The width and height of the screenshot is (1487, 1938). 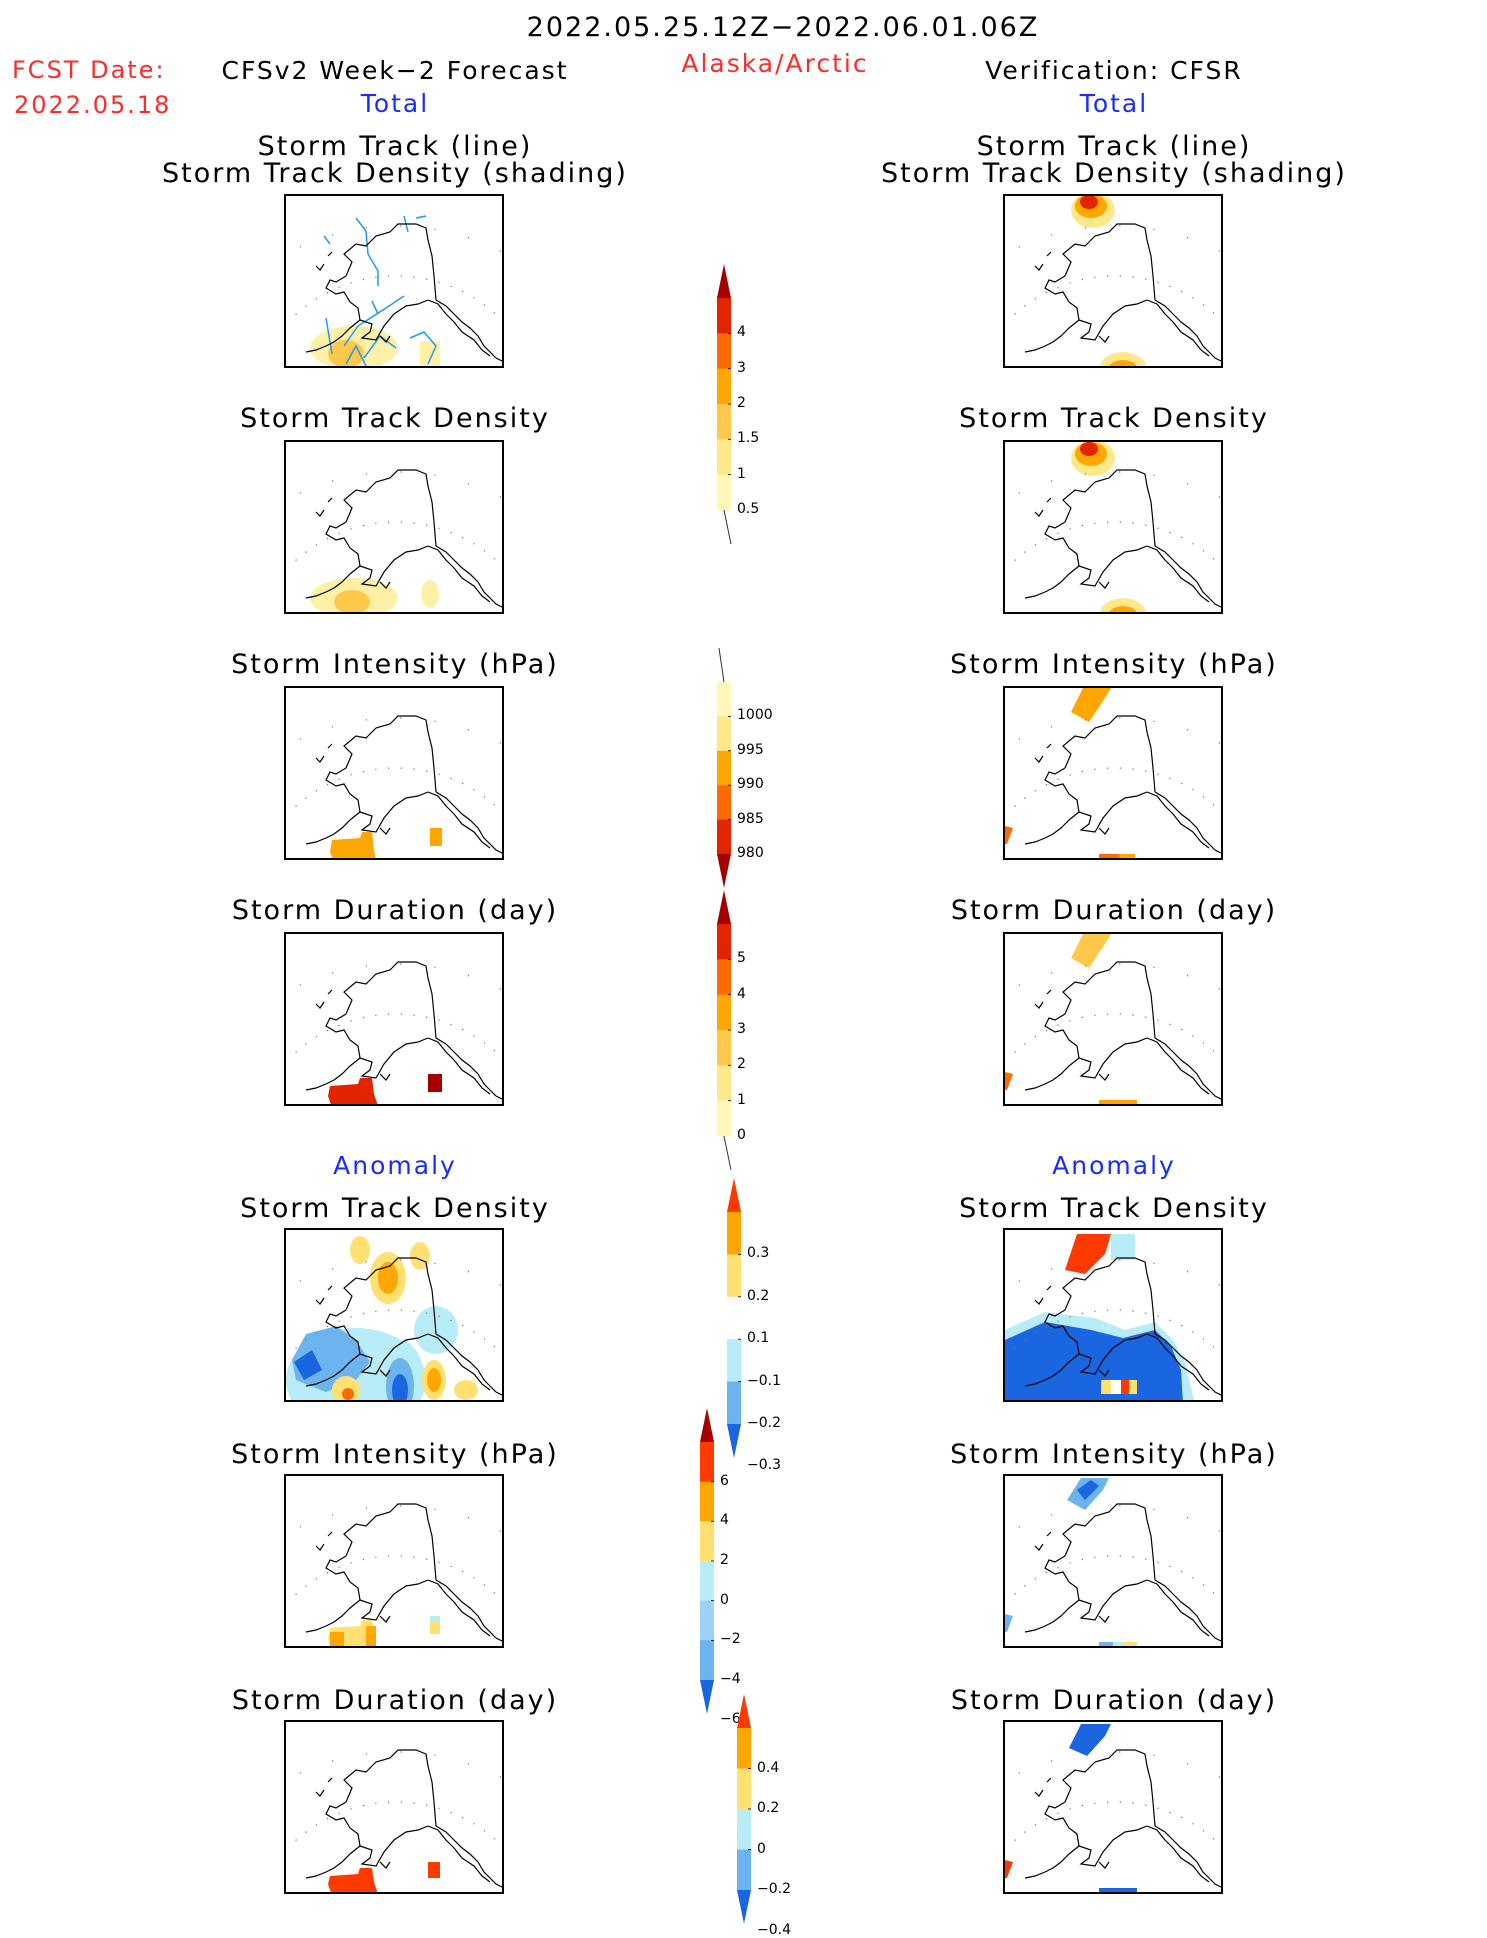 What do you see at coordinates (707, 1697) in the screenshot?
I see `colorbar-bottom-arrow` at bounding box center [707, 1697].